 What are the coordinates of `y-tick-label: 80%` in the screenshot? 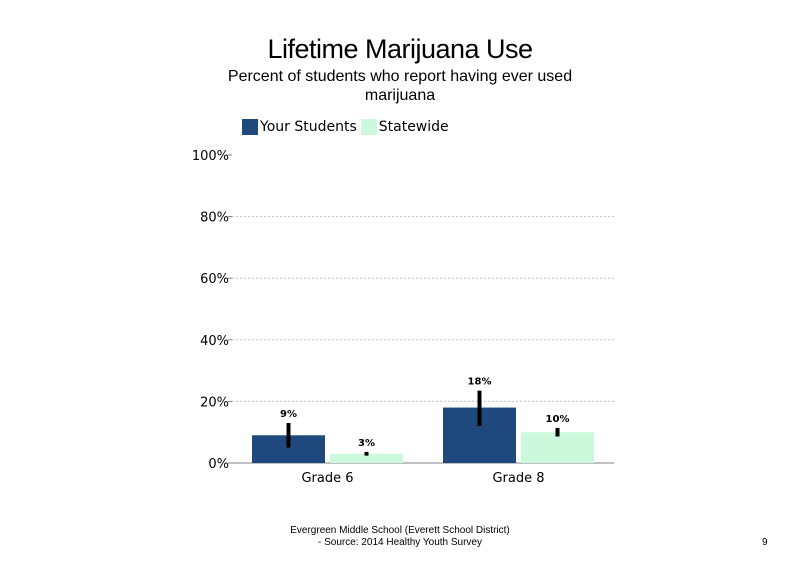 It's located at (214, 218).